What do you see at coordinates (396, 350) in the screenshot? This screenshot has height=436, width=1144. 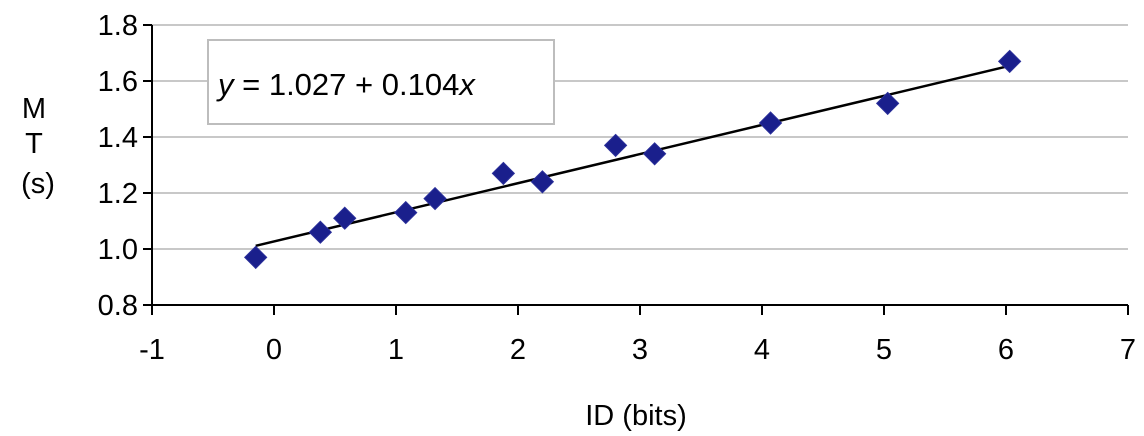 I see `x-tick-label: 1` at bounding box center [396, 350].